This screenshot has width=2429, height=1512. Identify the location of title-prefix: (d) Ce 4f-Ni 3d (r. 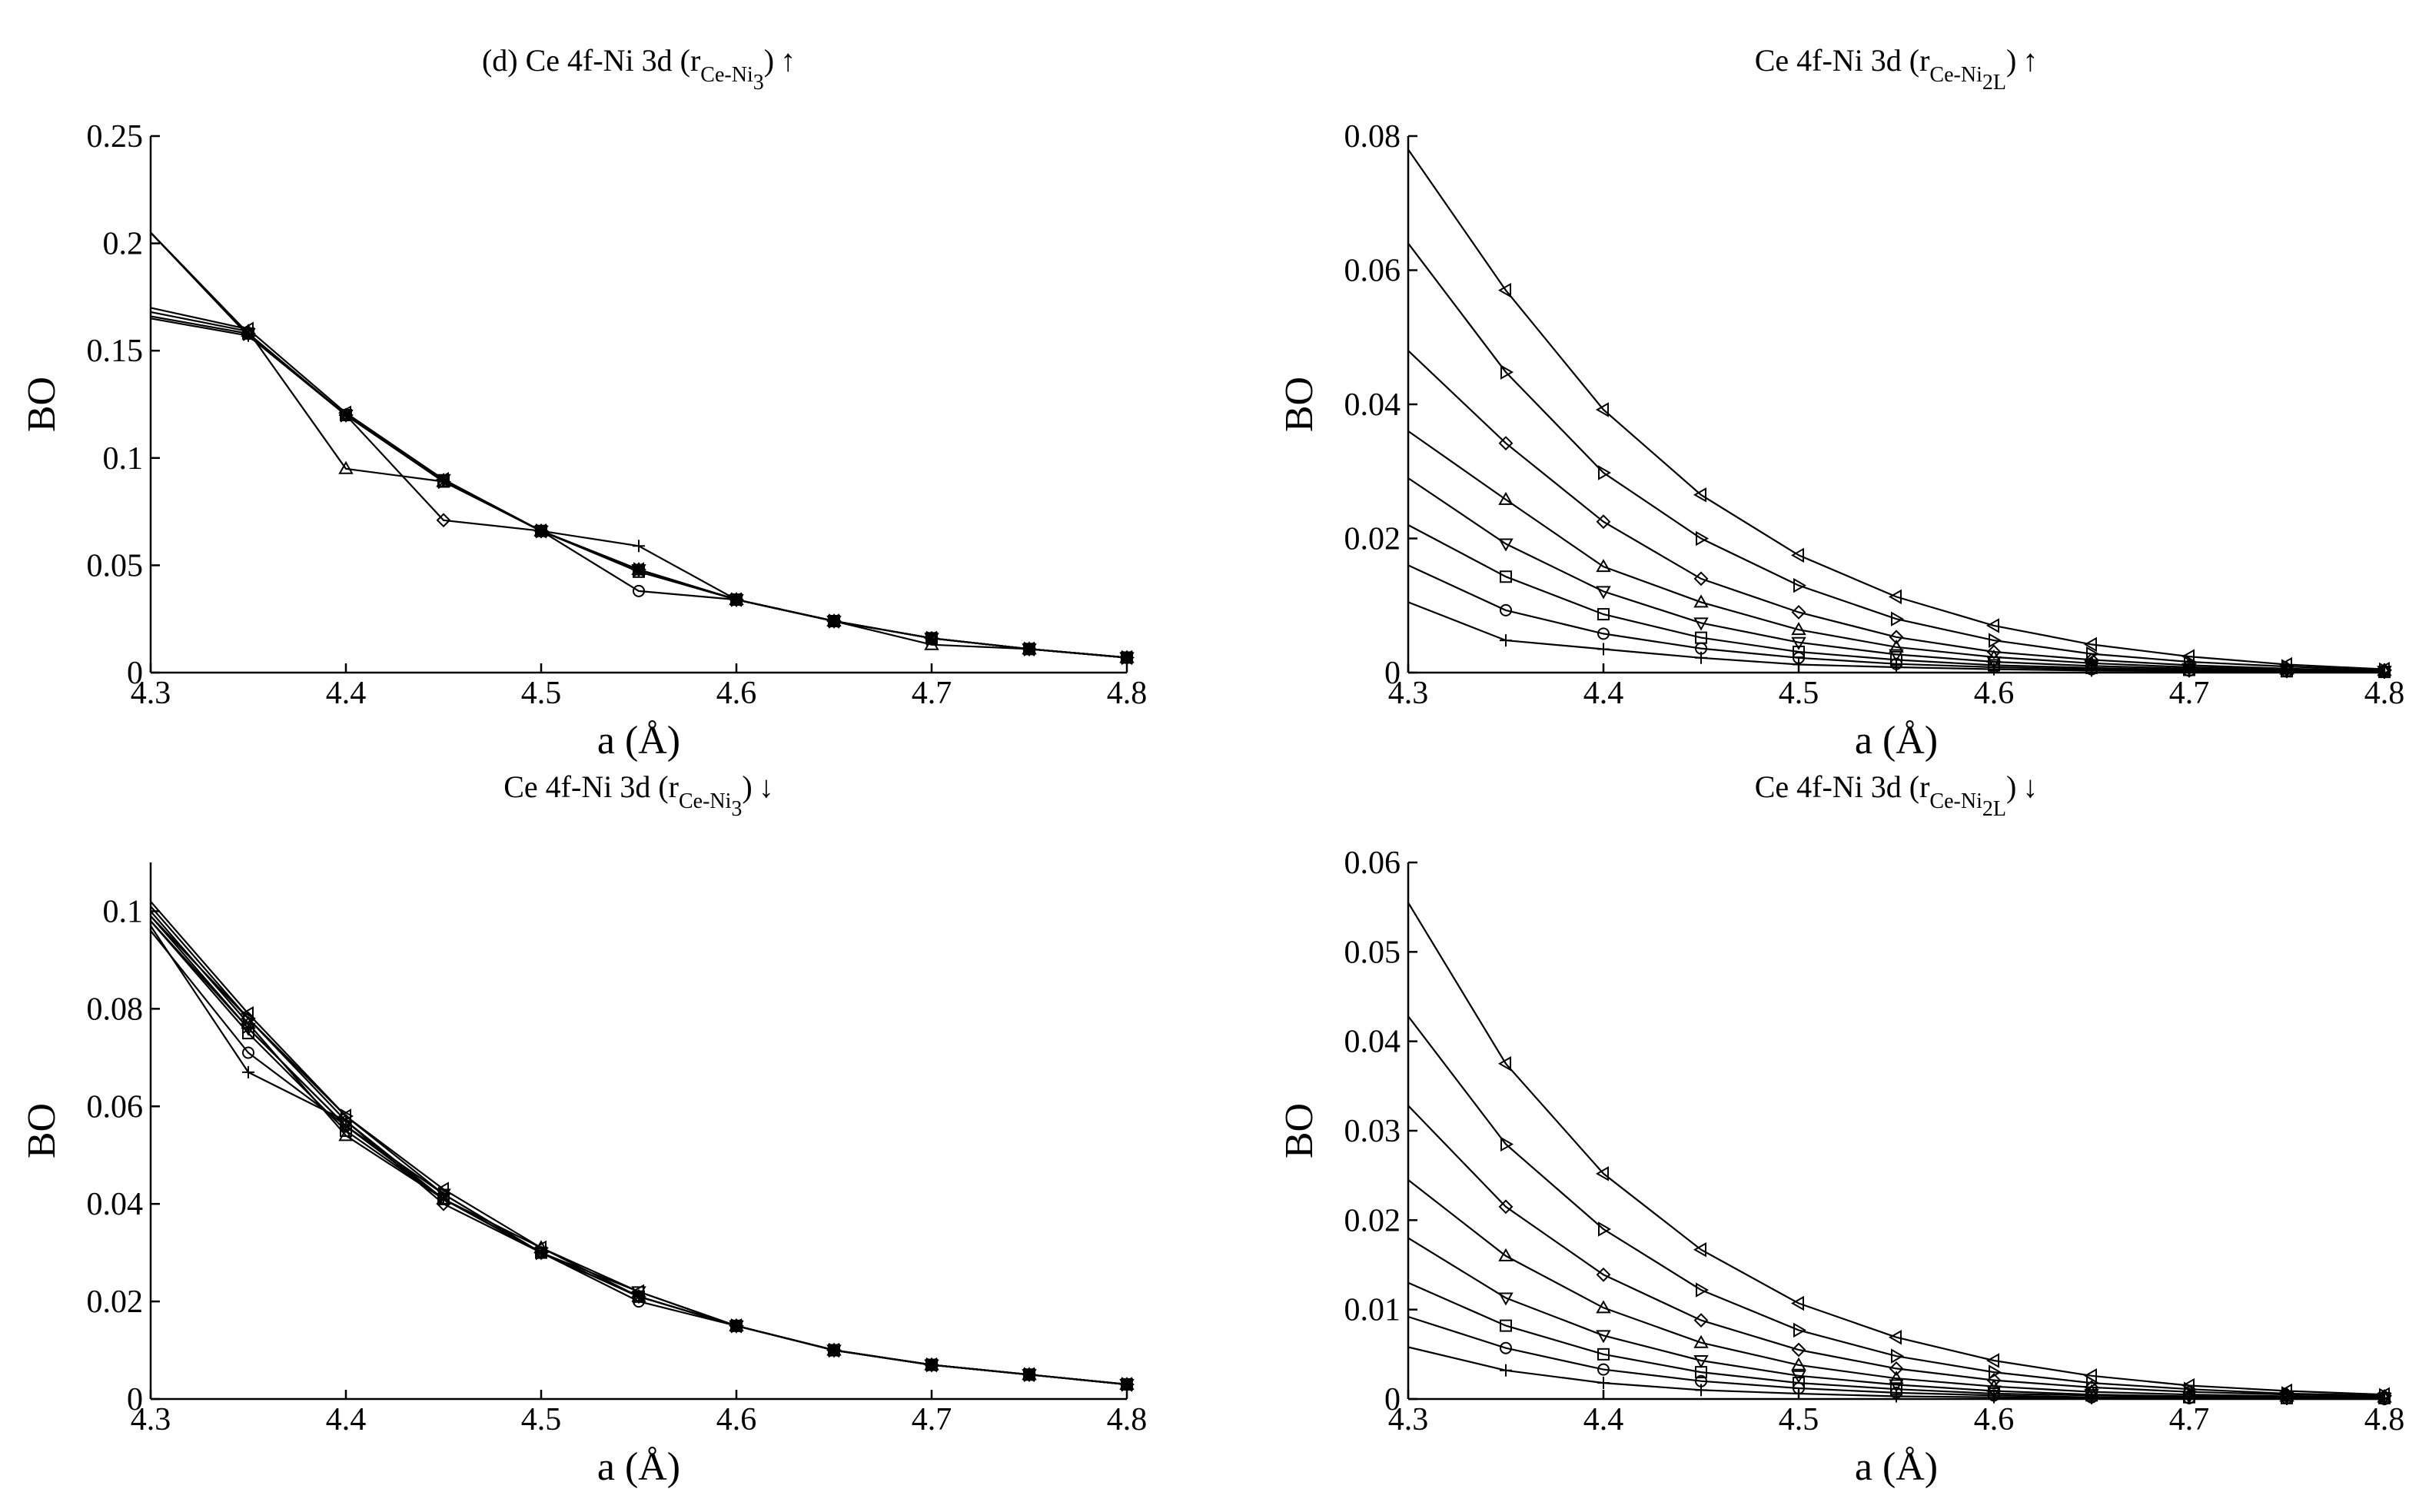
(591, 60).